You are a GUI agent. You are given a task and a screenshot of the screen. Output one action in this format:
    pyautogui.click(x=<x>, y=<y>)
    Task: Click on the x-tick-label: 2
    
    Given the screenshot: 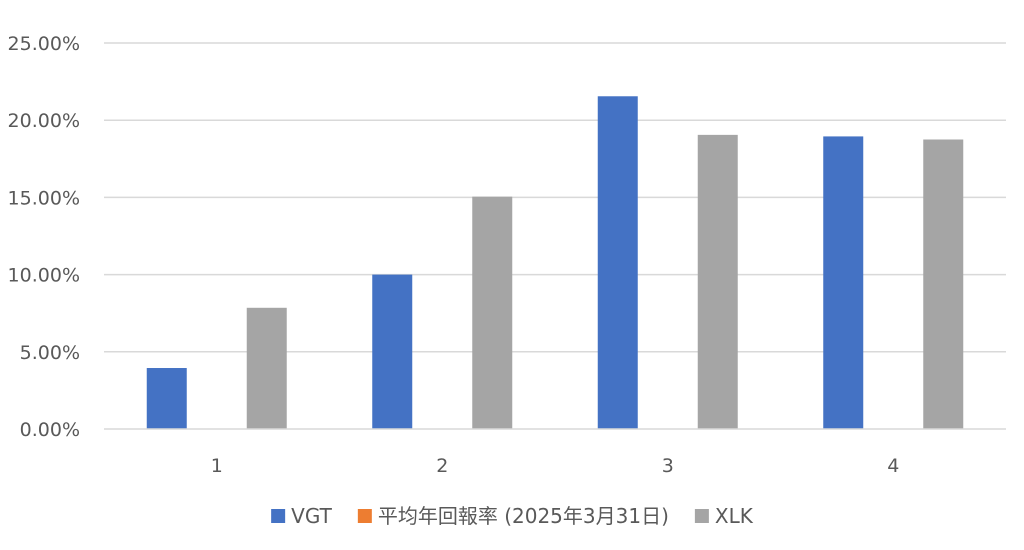 What is the action you would take?
    pyautogui.click(x=442, y=466)
    